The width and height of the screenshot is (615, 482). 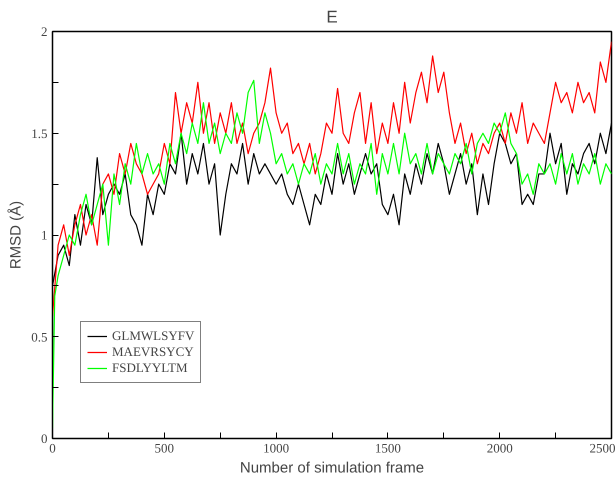 What do you see at coordinates (15, 235) in the screenshot?
I see `y-axis-title: RMSD (Å)` at bounding box center [15, 235].